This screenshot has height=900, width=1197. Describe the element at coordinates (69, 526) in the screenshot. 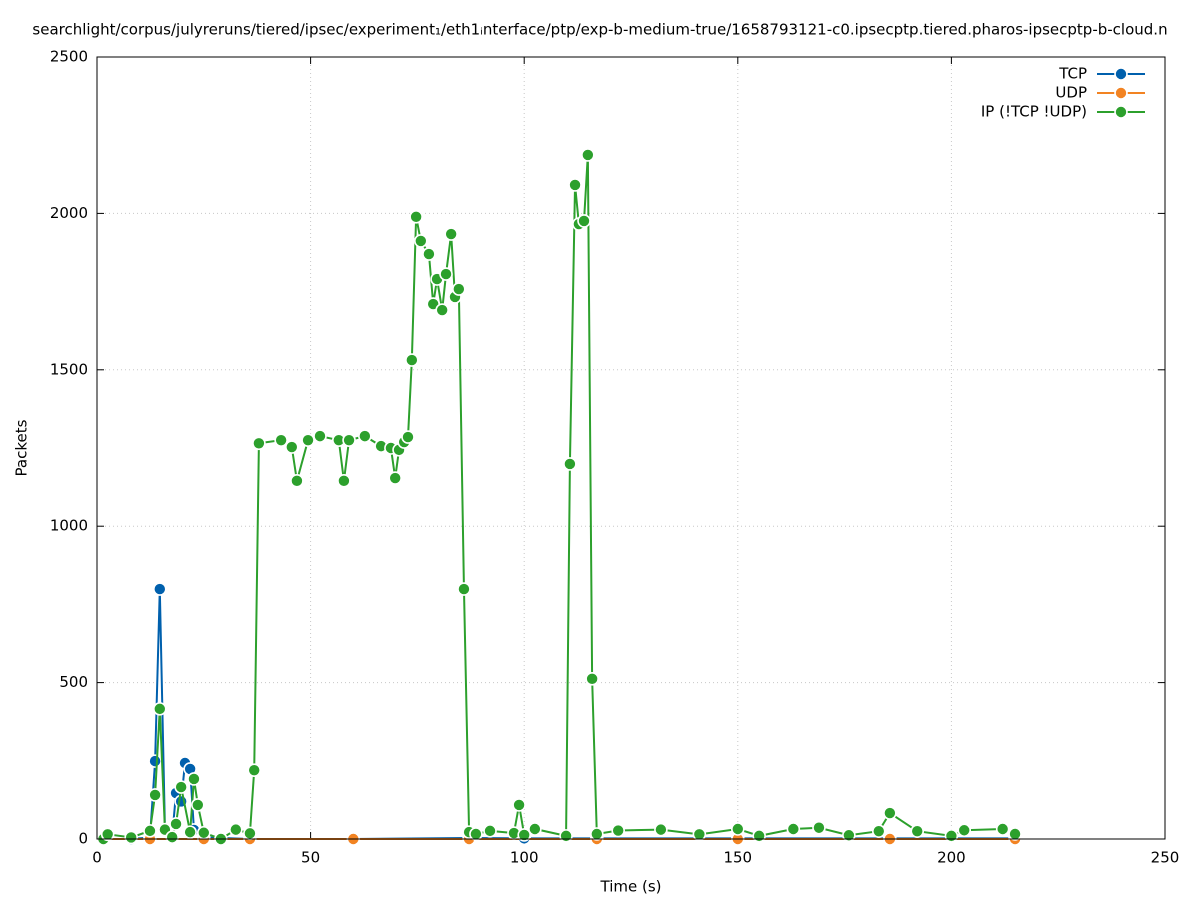

I see `y-tick-label: 1000` at that location.